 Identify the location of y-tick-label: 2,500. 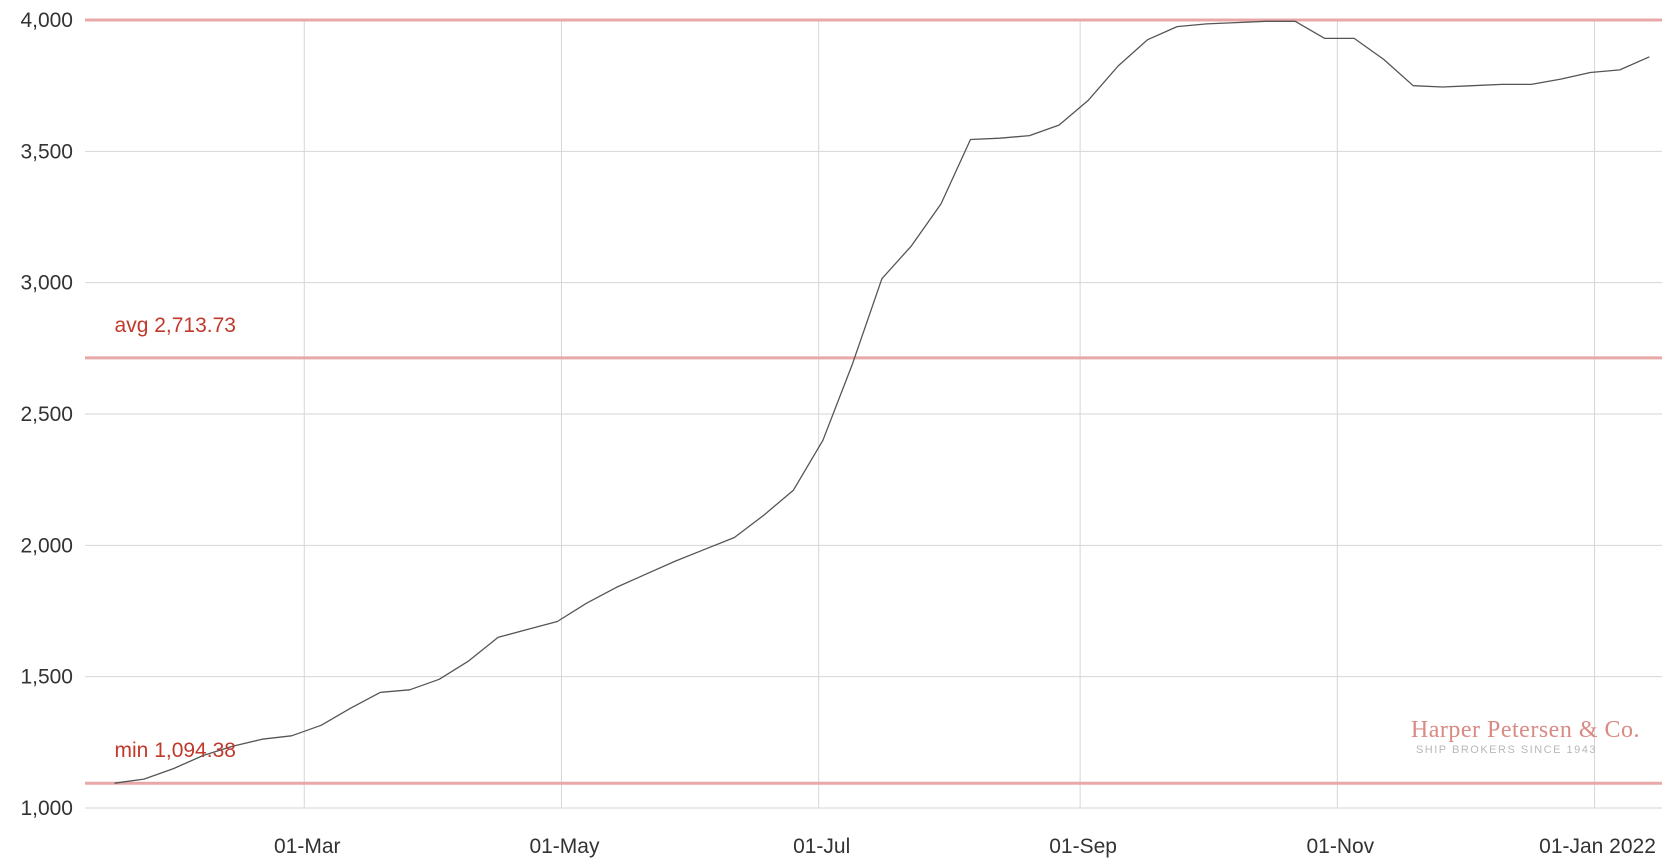
(46, 414).